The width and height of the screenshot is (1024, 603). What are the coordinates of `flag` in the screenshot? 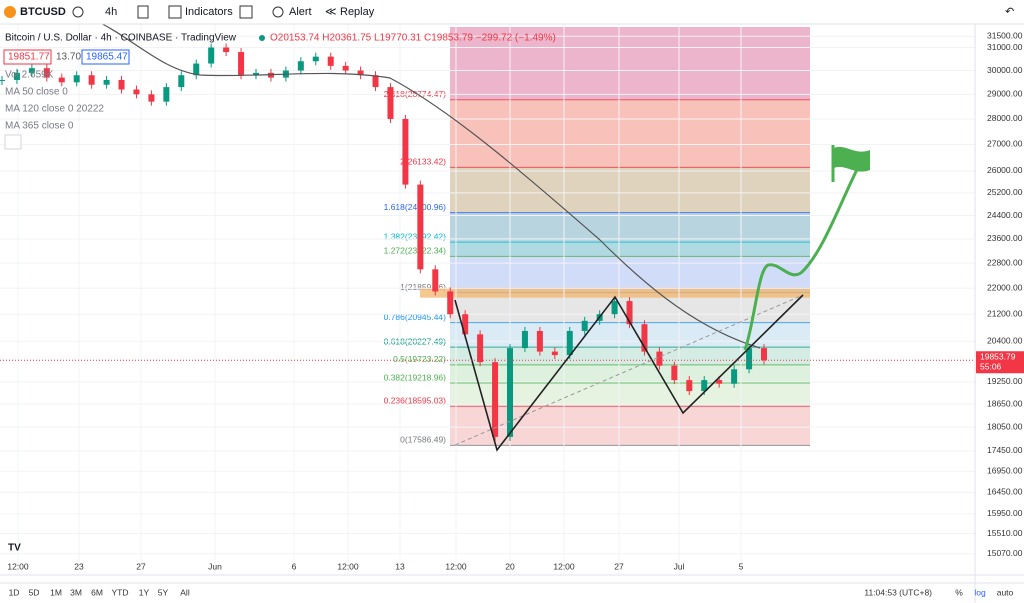 It's located at (852, 159).